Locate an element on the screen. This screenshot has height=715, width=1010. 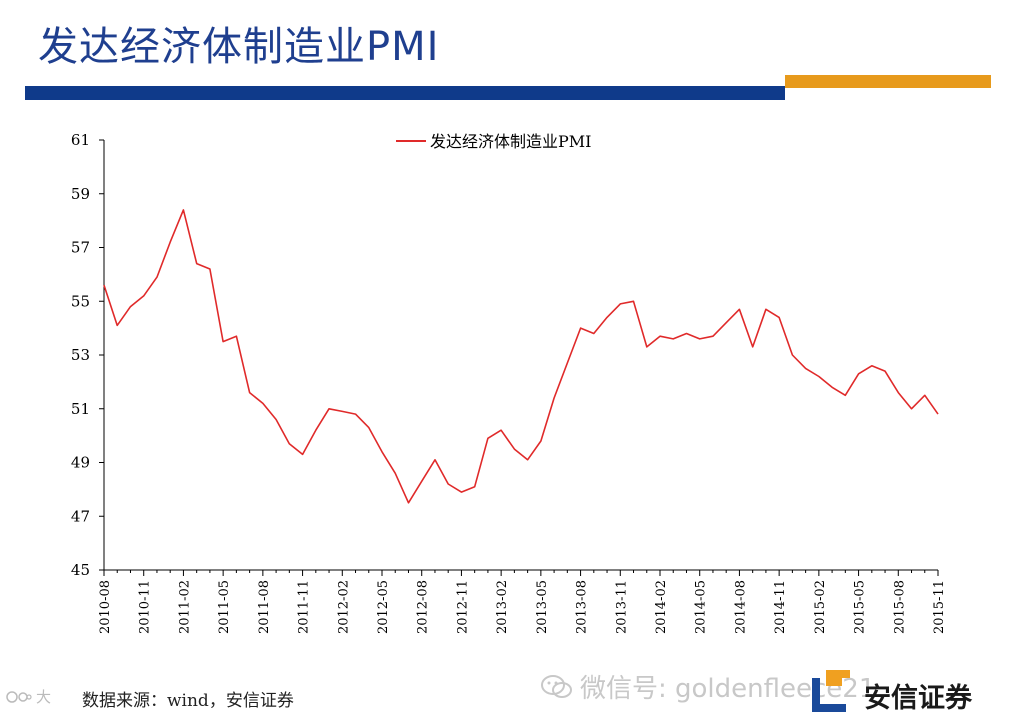
x-tick-label: 2014-11 is located at coordinates (780, 607).